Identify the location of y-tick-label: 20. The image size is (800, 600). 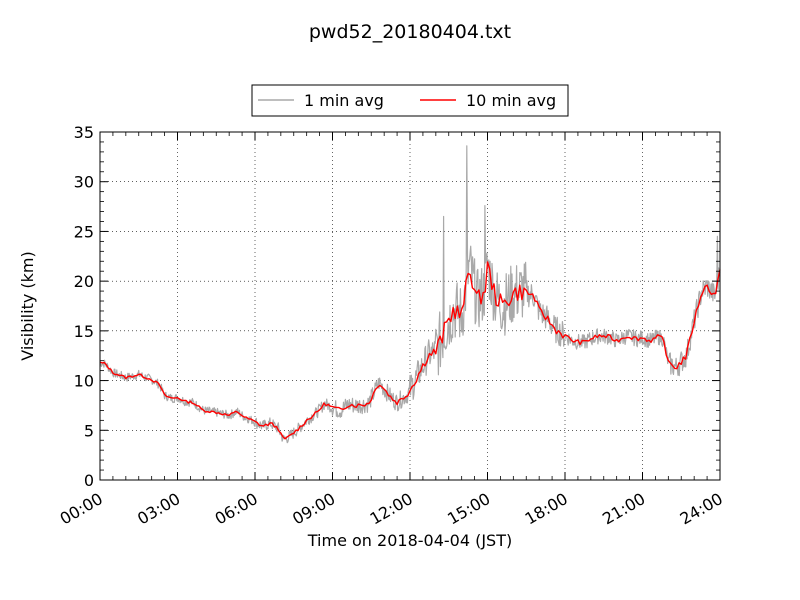
(84, 281).